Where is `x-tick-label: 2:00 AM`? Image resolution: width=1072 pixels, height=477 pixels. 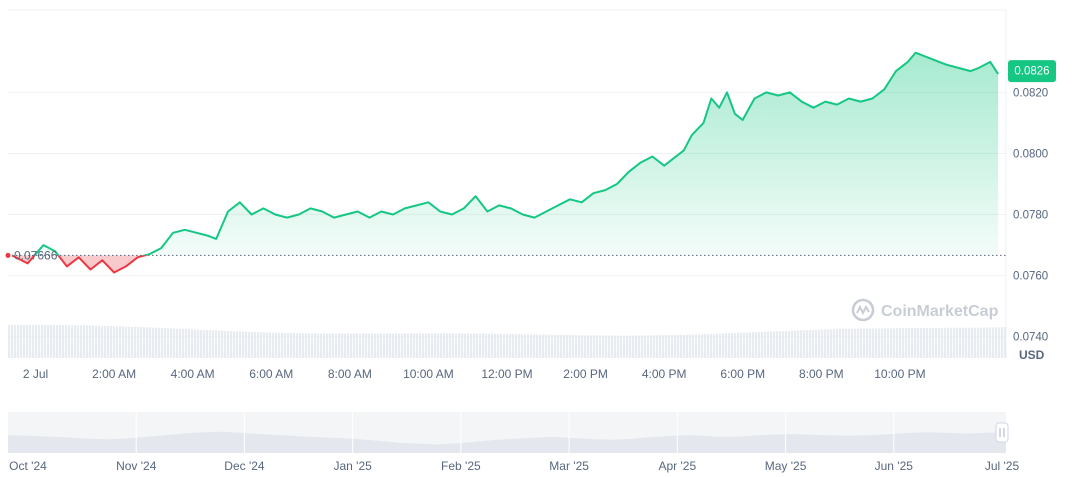 x-tick-label: 2:00 AM is located at coordinates (114, 374).